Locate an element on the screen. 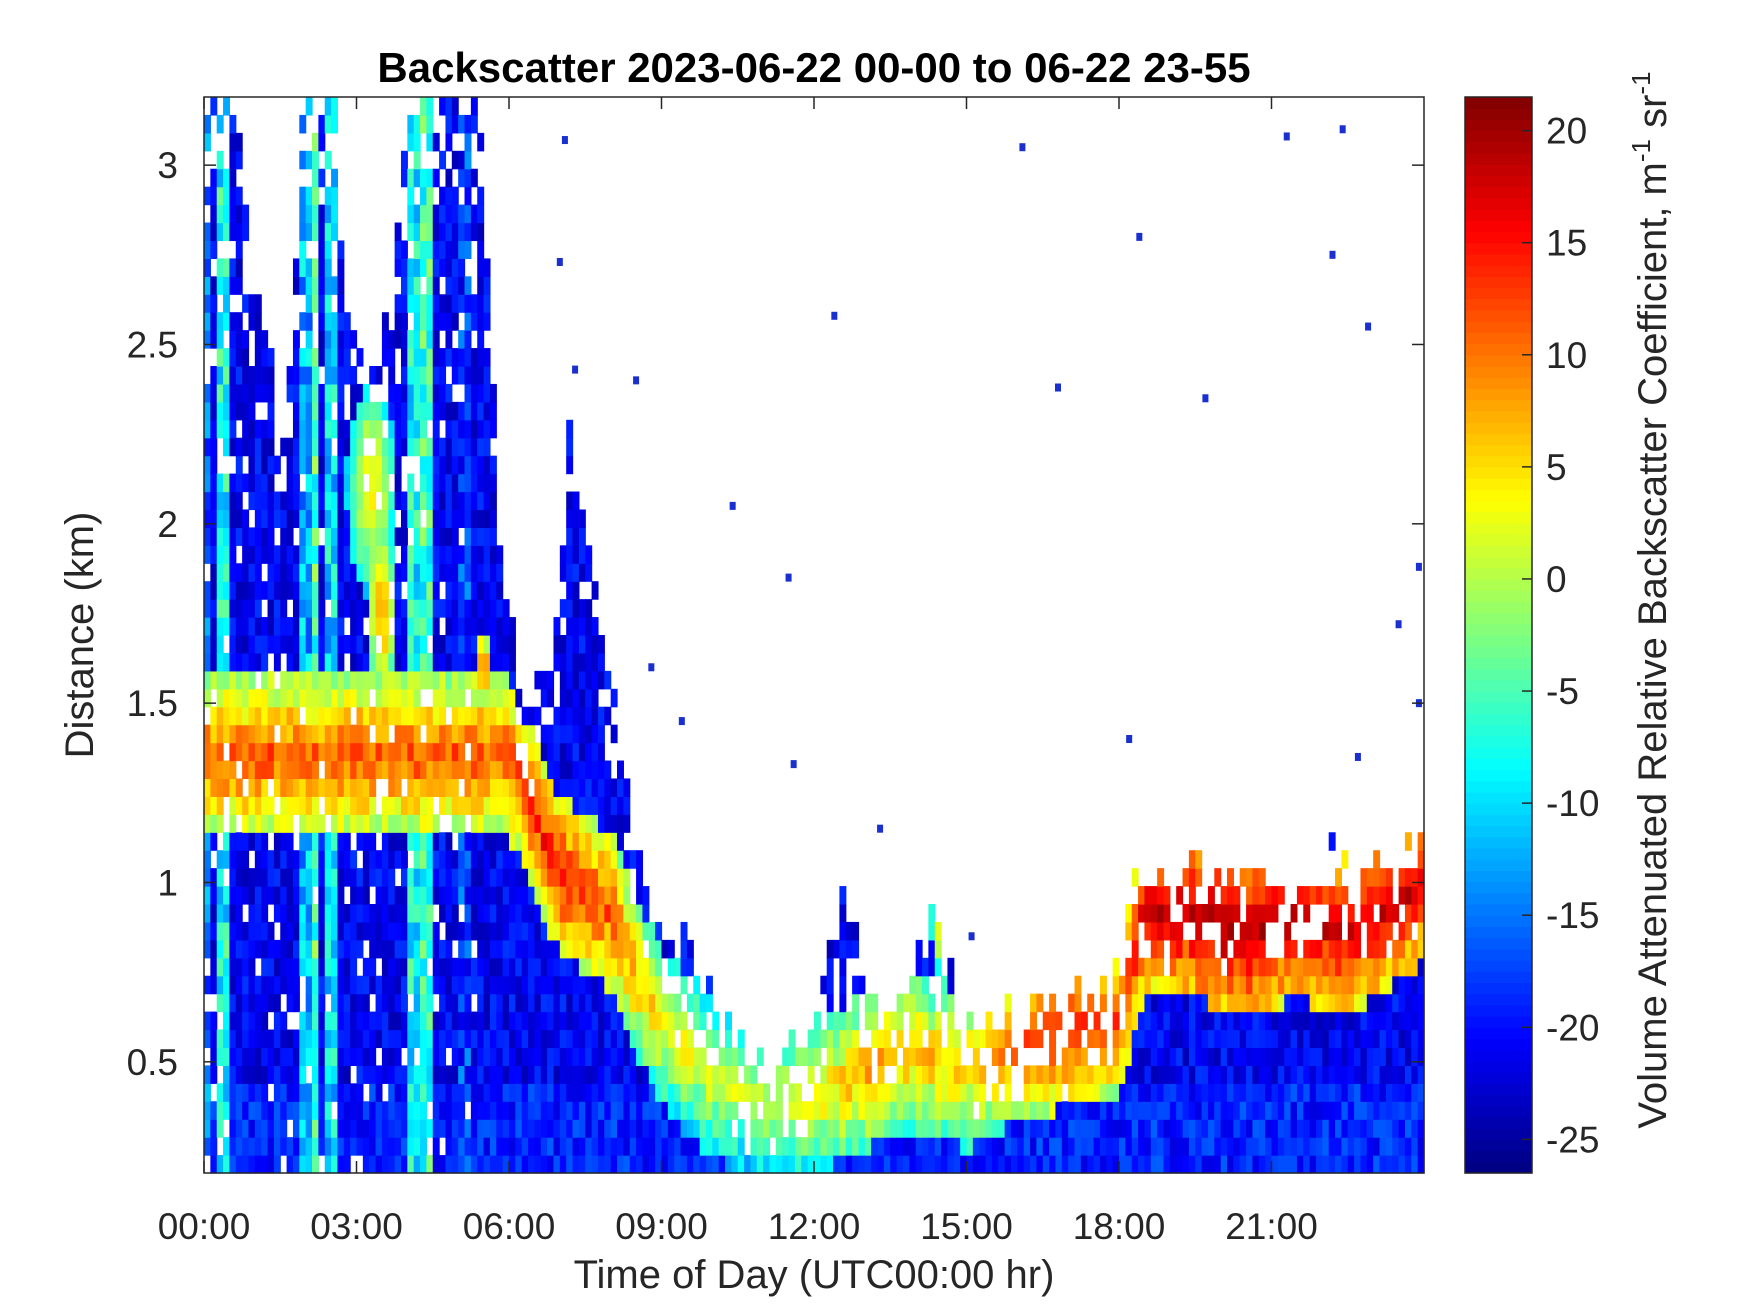  colorbar-swatch is located at coordinates (1498, 618).